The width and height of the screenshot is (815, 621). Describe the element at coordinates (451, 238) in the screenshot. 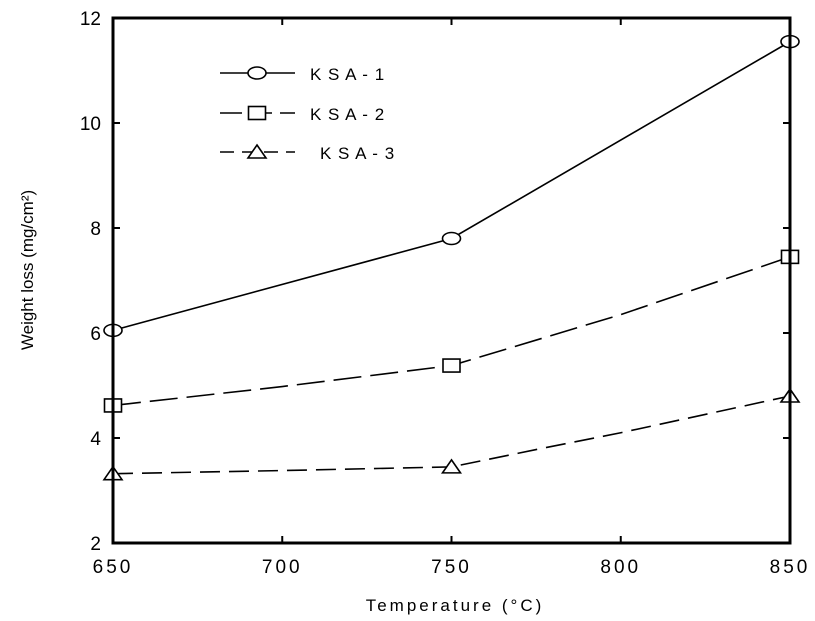

I see `series-1-point` at that location.